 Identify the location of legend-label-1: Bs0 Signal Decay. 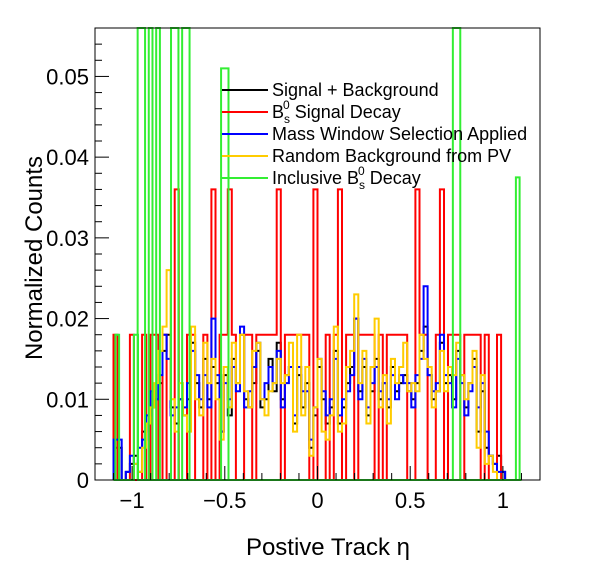
(336, 112).